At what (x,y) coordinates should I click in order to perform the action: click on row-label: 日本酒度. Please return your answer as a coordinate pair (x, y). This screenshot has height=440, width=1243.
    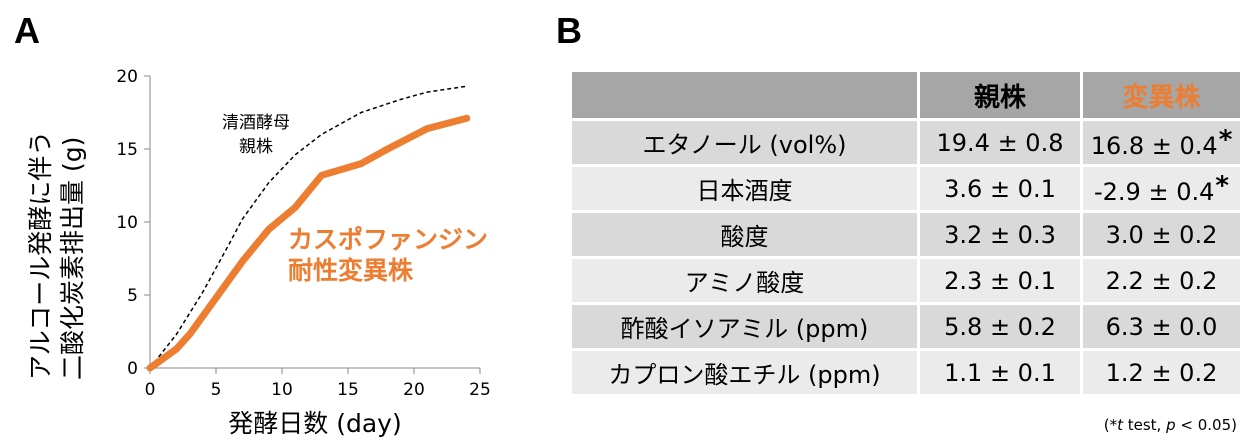
    Looking at the image, I should click on (746, 189).